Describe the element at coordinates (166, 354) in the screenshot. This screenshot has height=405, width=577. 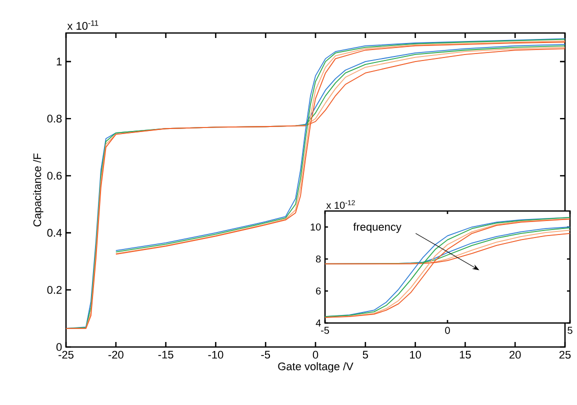
I see `x-tick-label: -15` at that location.